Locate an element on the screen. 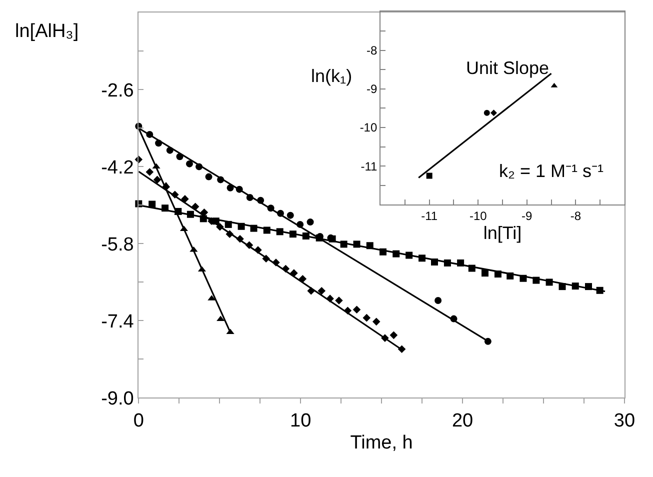 The width and height of the screenshot is (653, 477). y-tick-label: -5.8 is located at coordinates (117, 245).